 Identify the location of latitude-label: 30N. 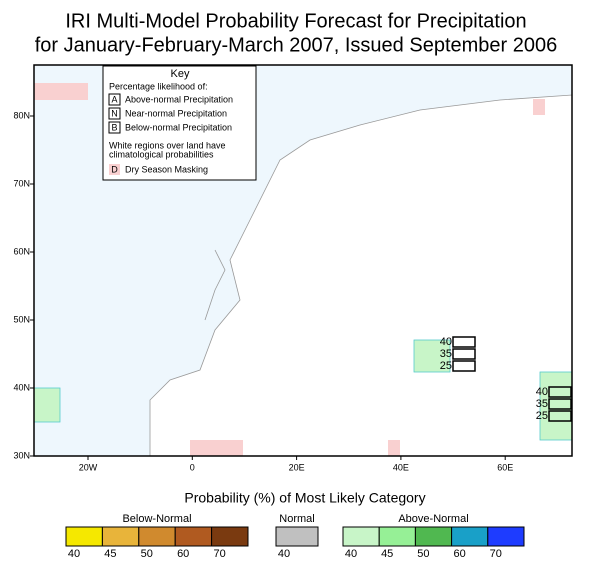
(21, 455).